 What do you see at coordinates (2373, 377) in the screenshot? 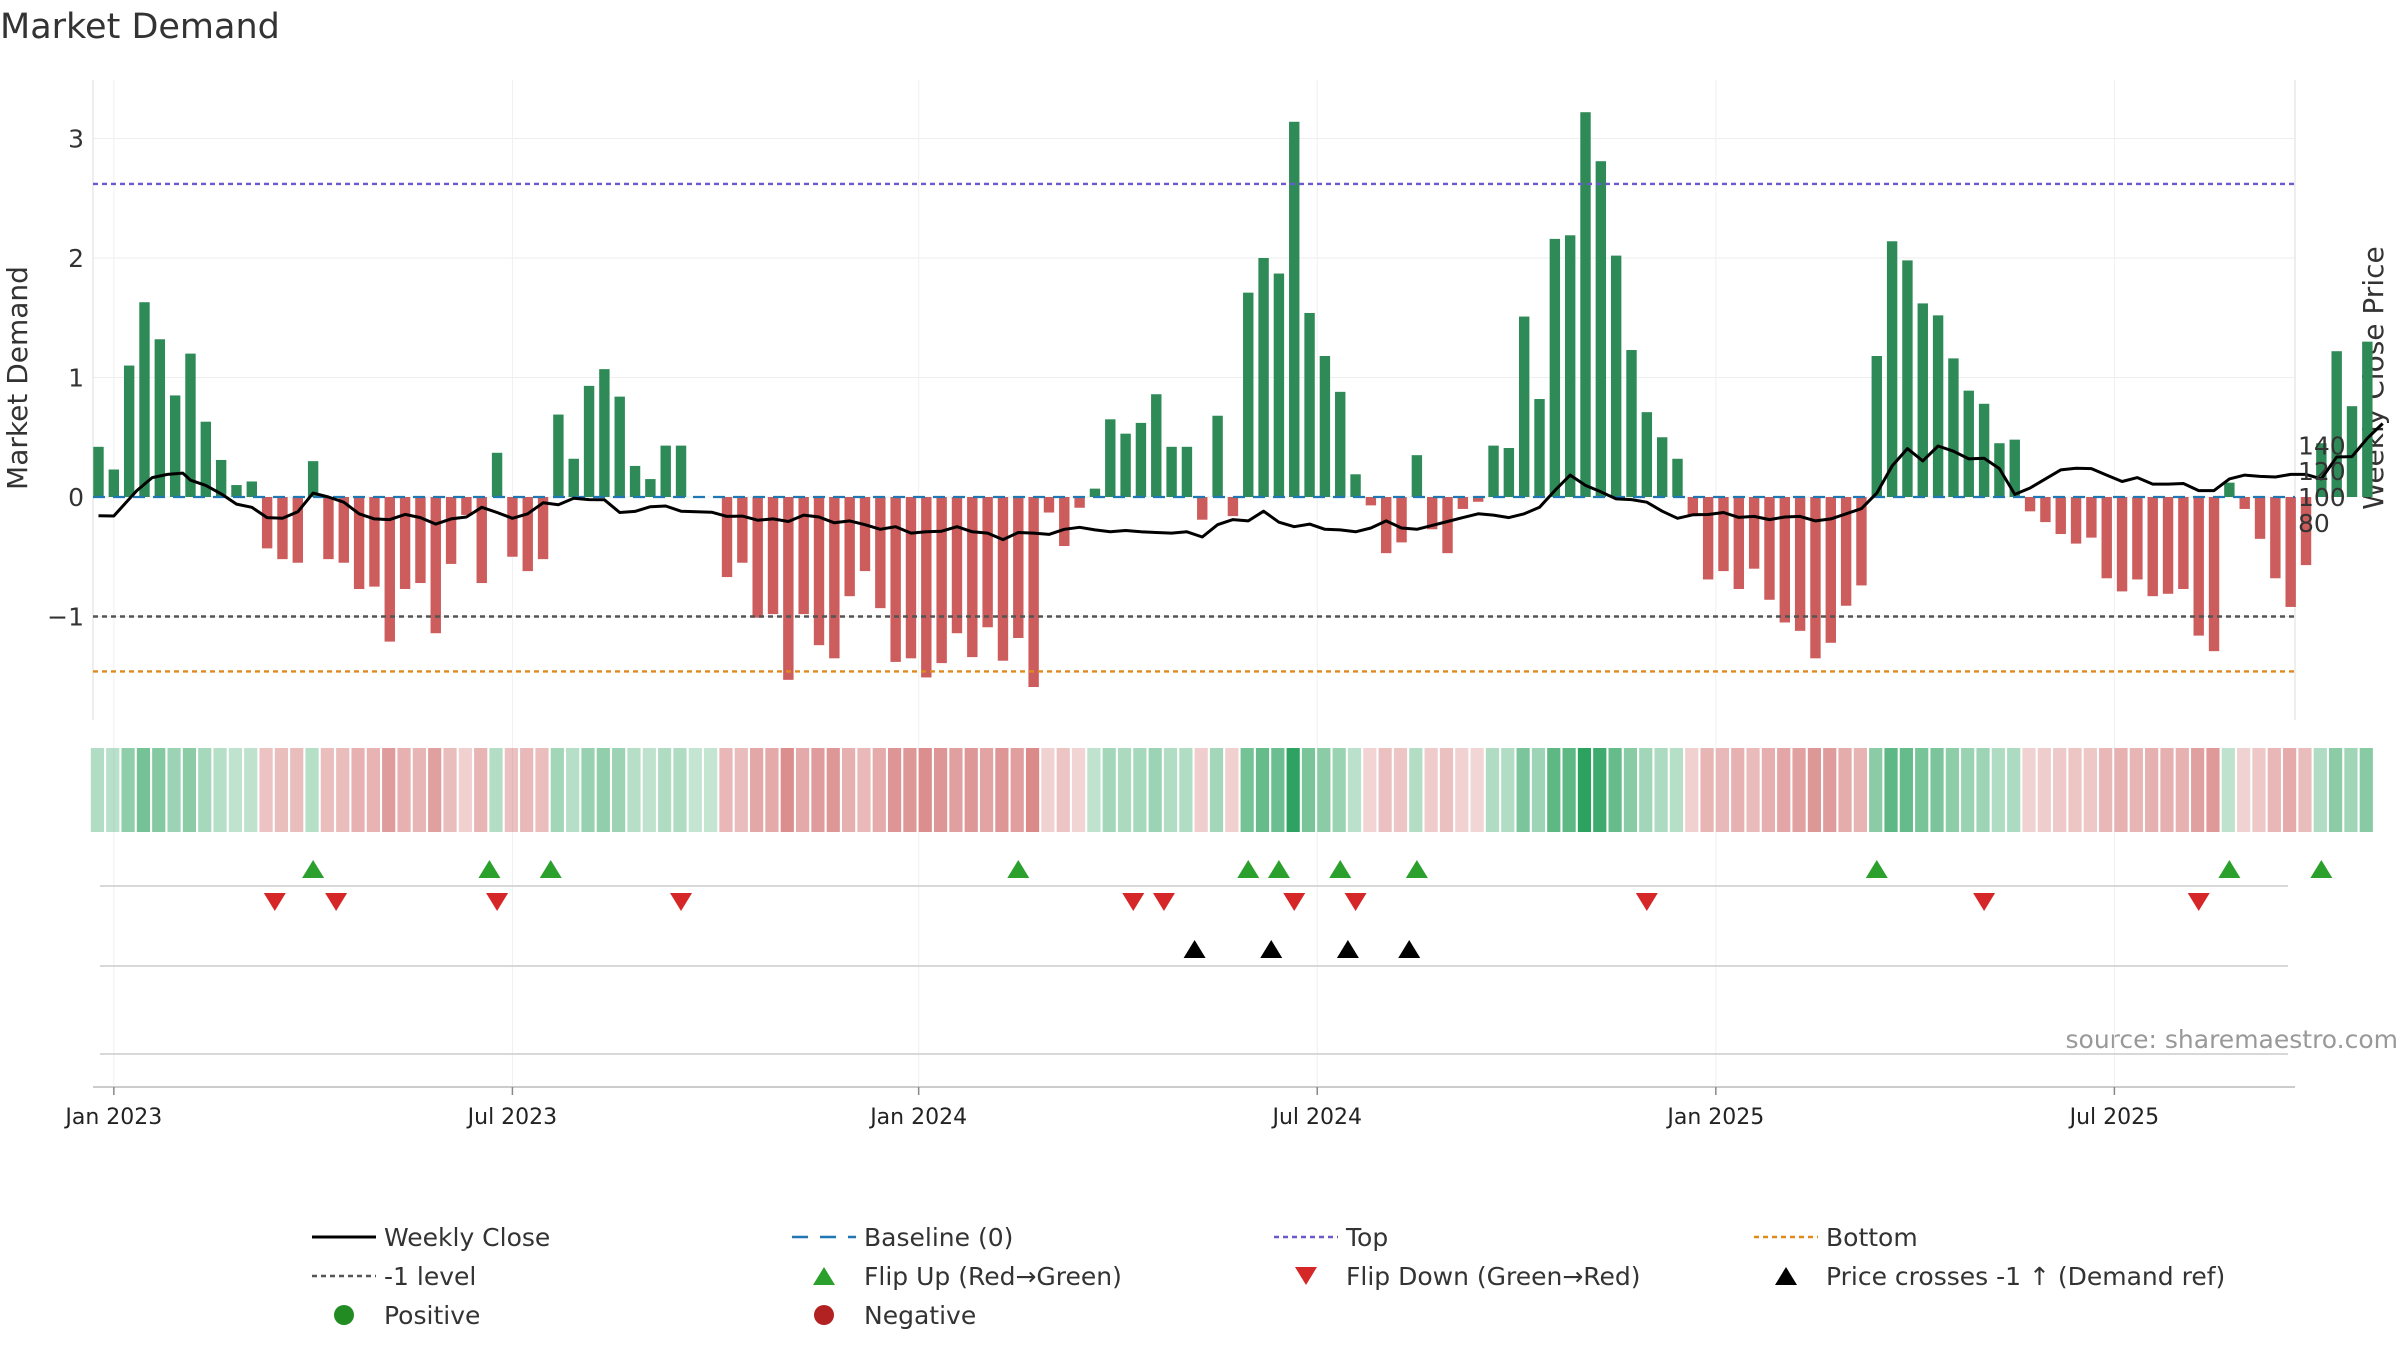
I see `right-axis-label: Weekly Close Price` at bounding box center [2373, 377].